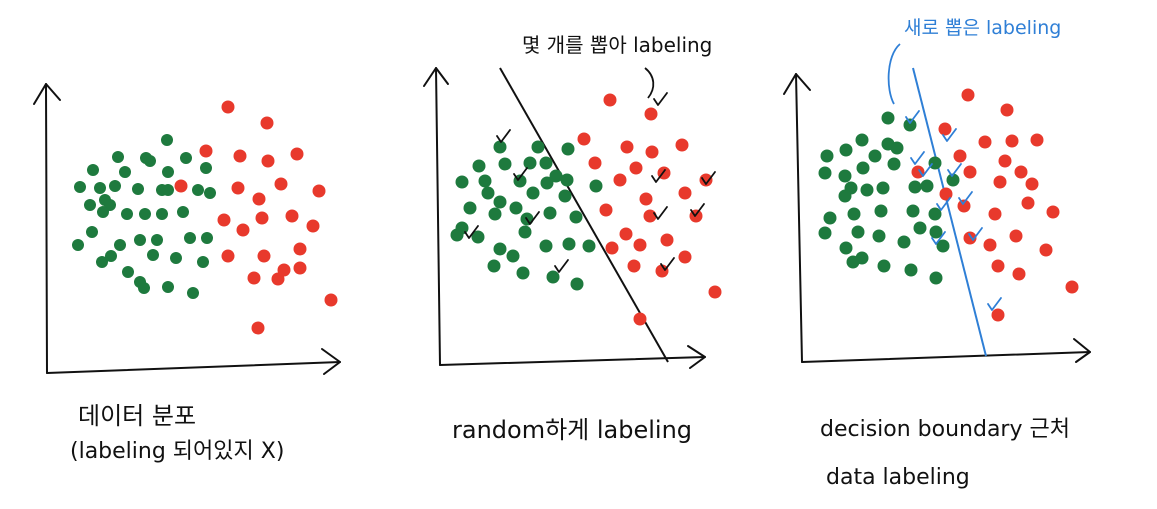 This screenshot has height=509, width=1157. What do you see at coordinates (982, 28) in the screenshot?
I see `annotation-text: 새로 뽑은 labeling` at bounding box center [982, 28].